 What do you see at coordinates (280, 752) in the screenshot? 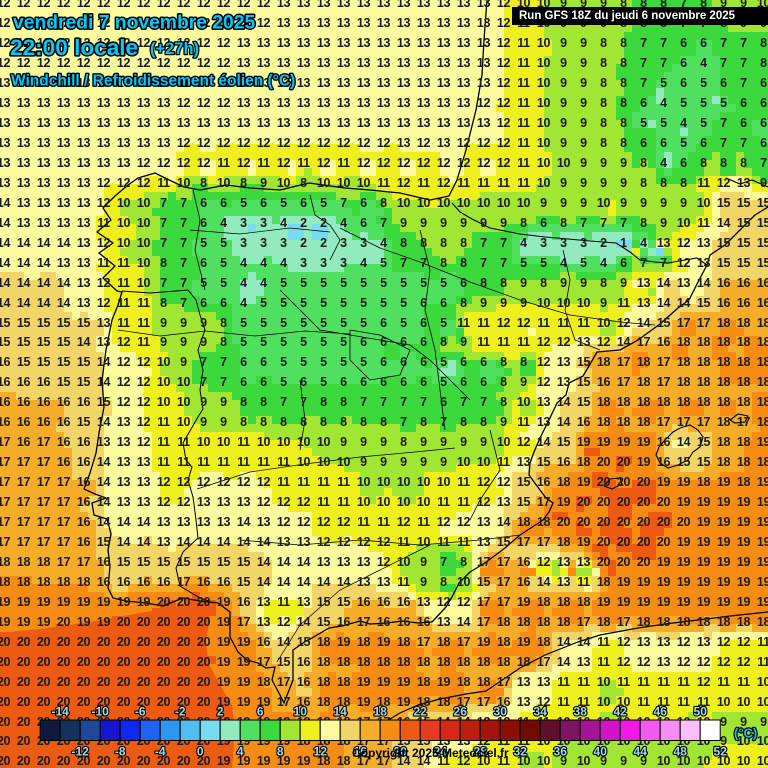
I see `svg-text: 8` at bounding box center [280, 752].